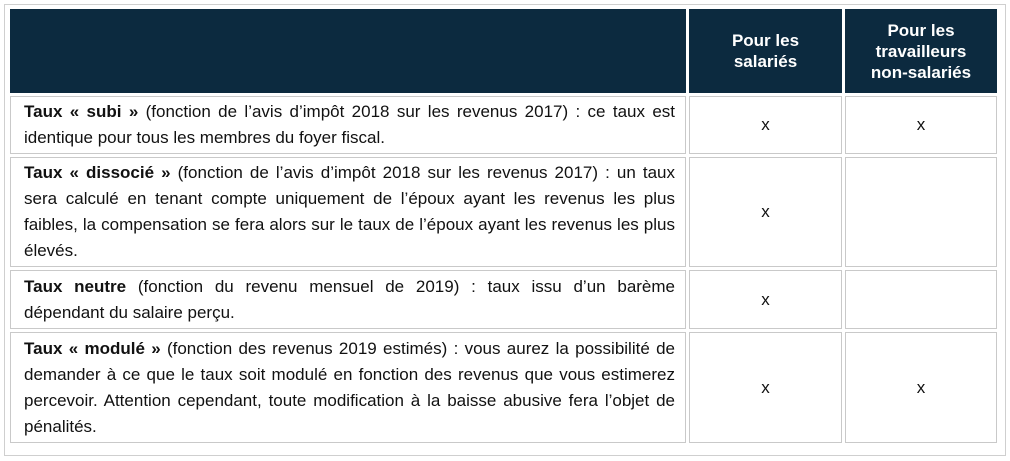 The width and height of the screenshot is (1010, 461). I want to click on header-salaries: Pour les salariés, so click(765, 51).